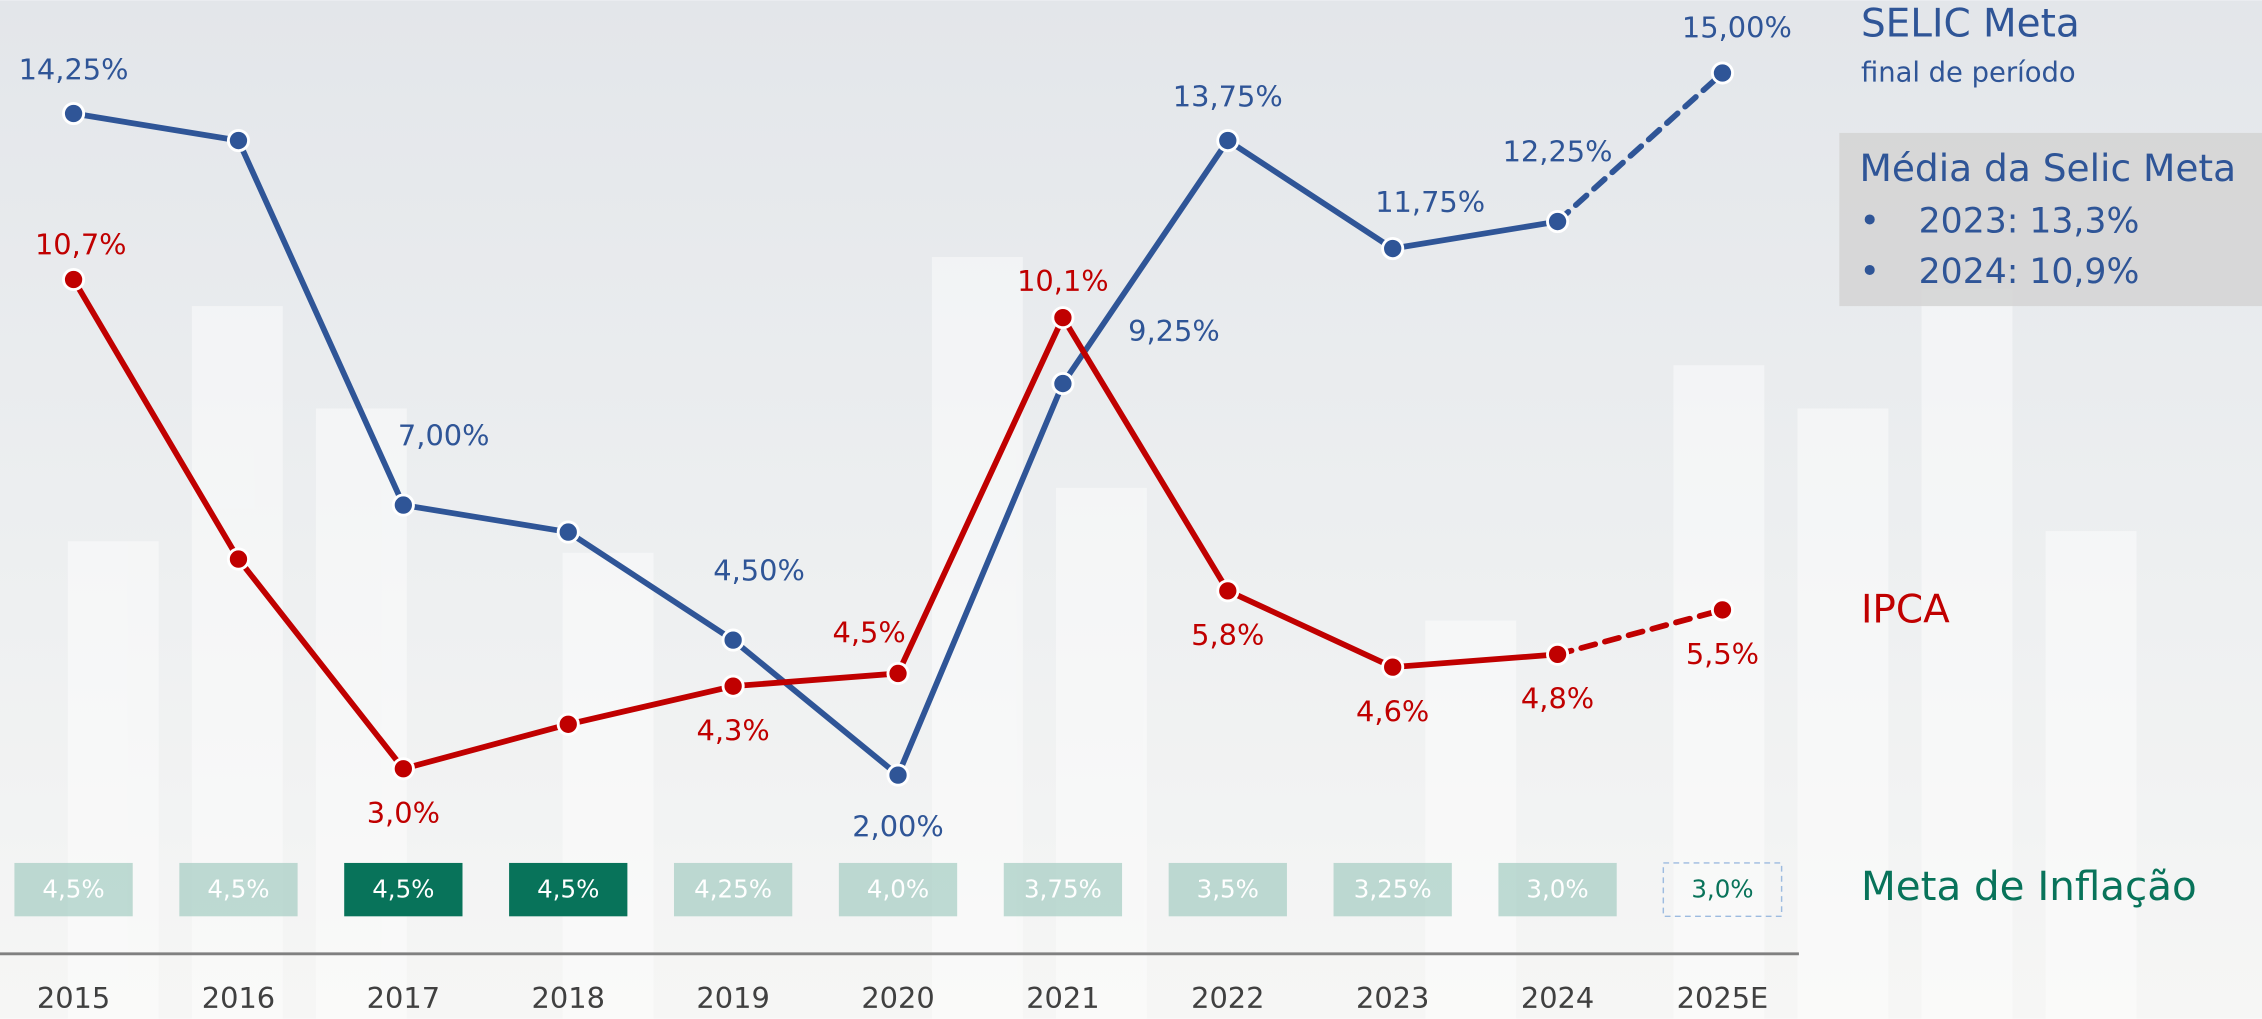 This screenshot has width=2262, height=1019. Describe the element at coordinates (444, 435) in the screenshot. I see `data-label: 7,00%` at that location.